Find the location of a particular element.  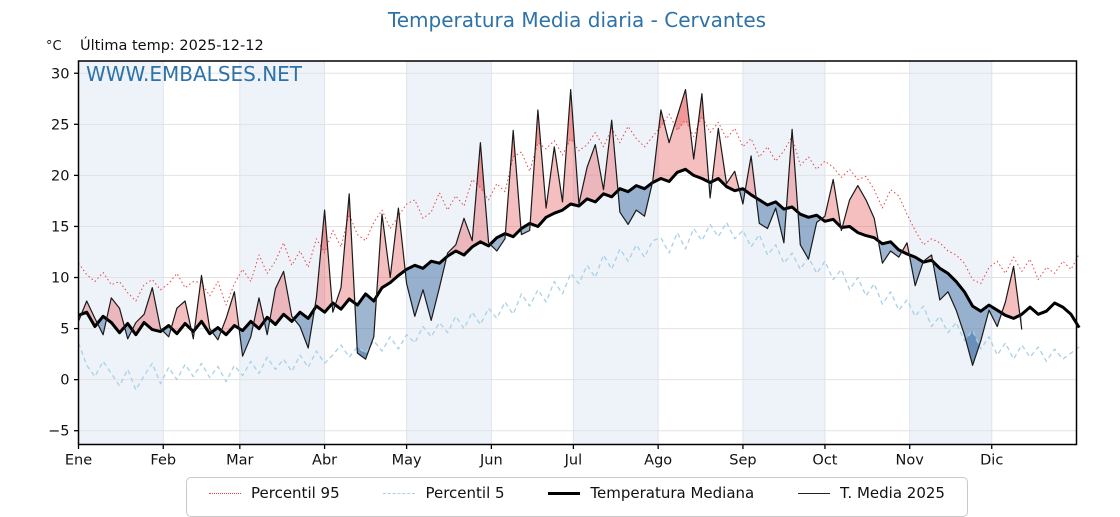

y-tick-label: 0 is located at coordinates (64, 381).